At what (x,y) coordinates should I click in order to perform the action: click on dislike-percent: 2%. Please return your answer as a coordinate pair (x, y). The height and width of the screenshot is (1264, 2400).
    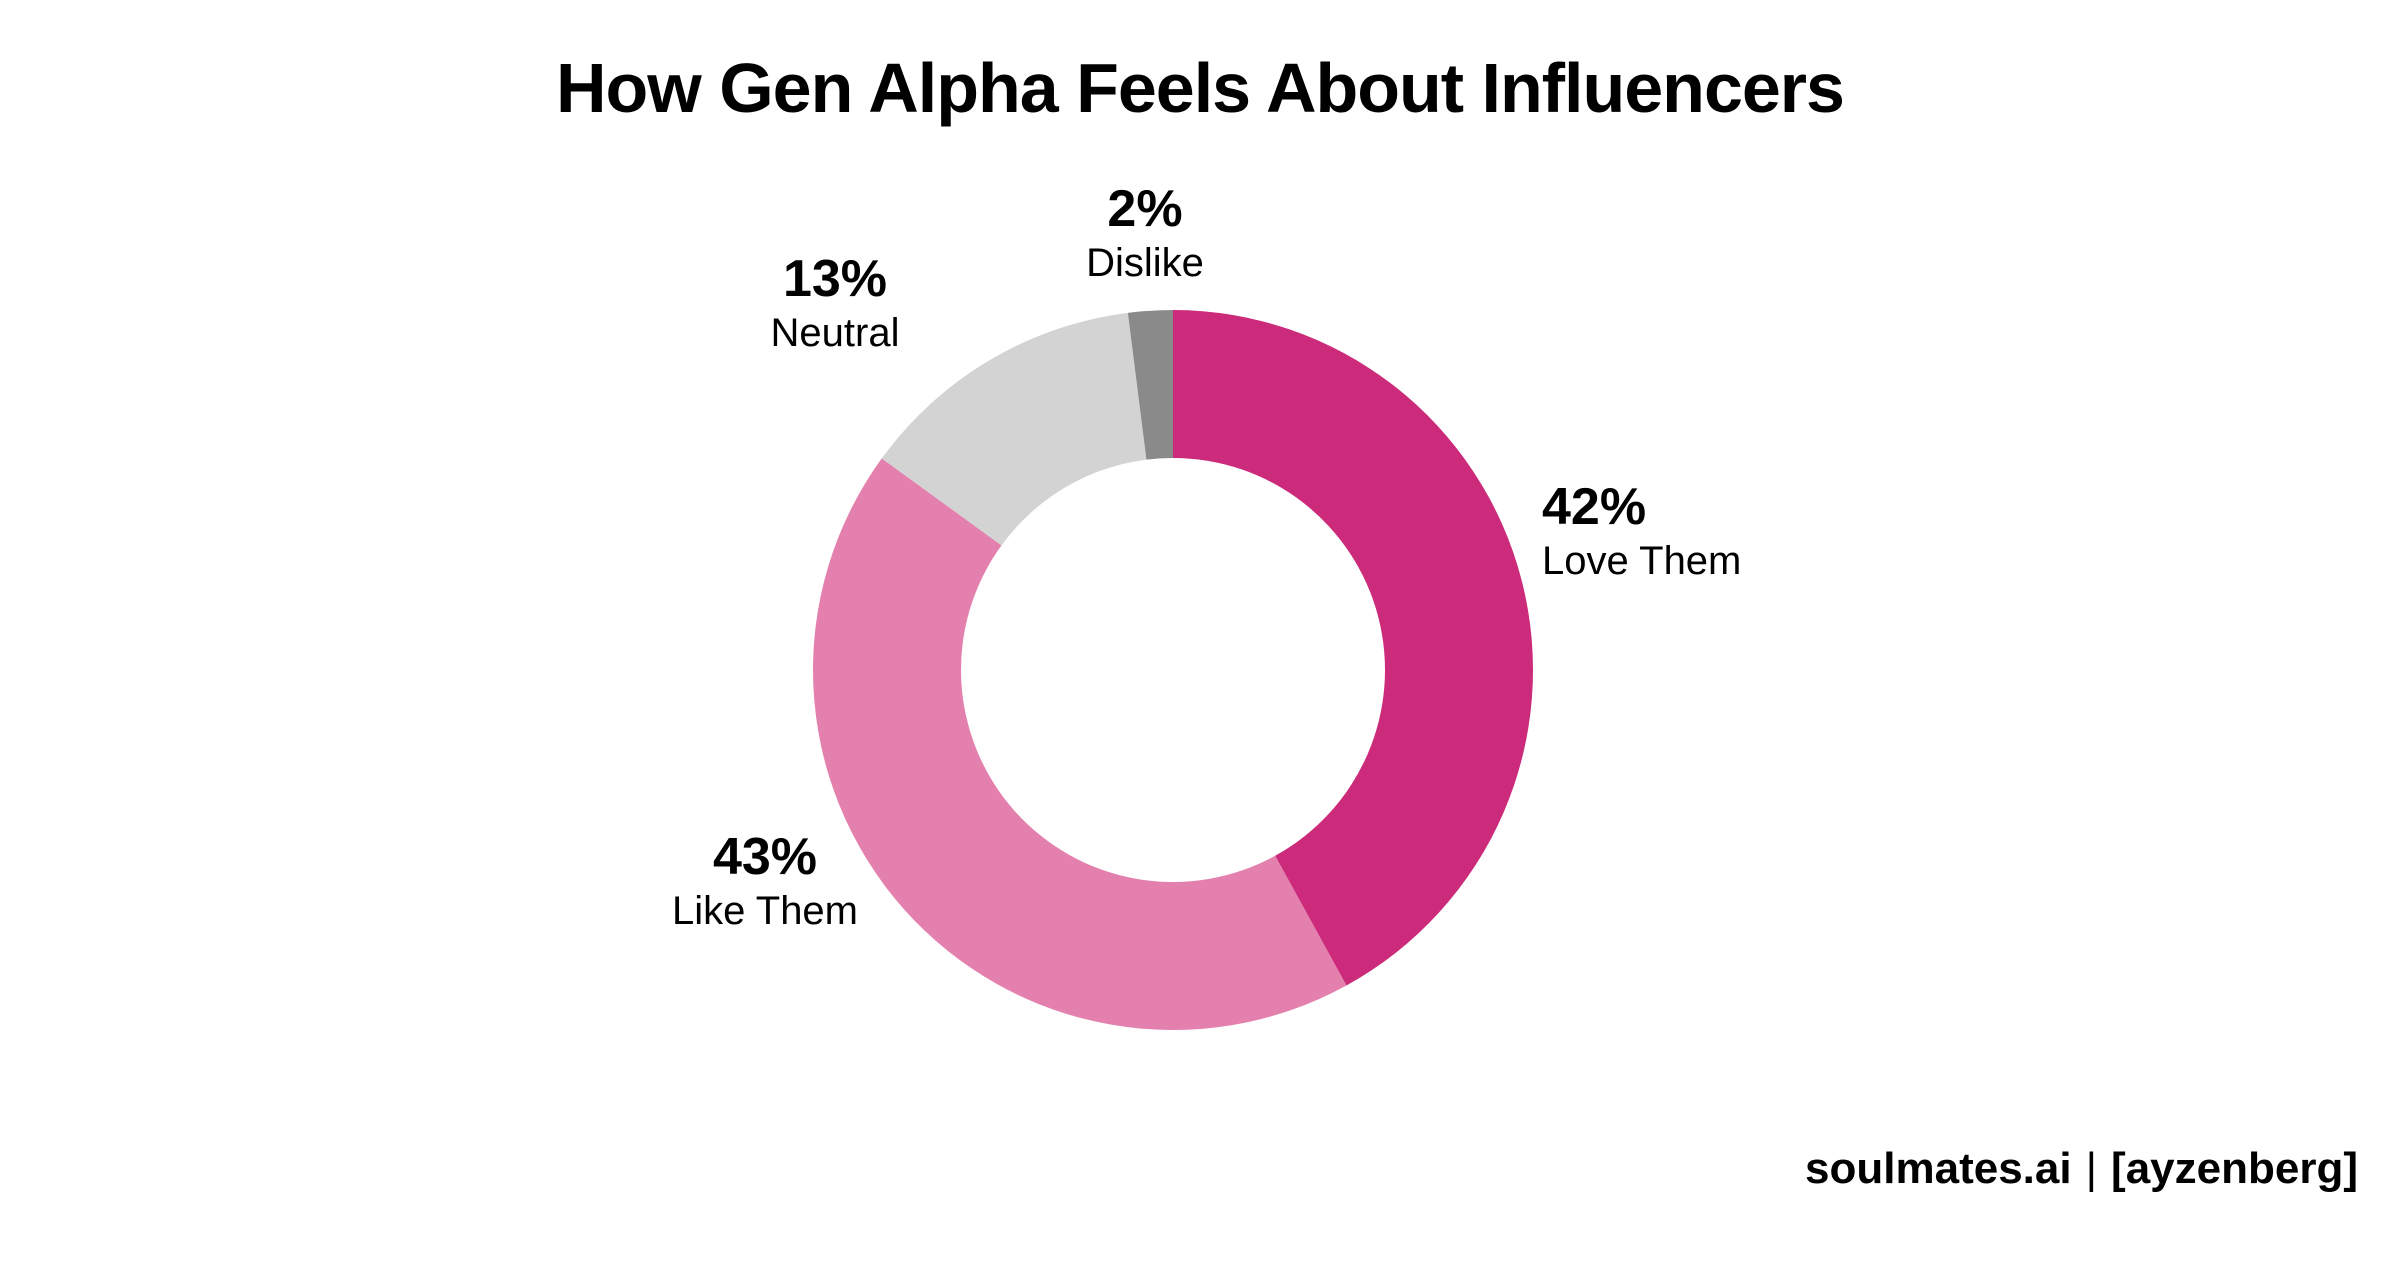
    Looking at the image, I should click on (1145, 209).